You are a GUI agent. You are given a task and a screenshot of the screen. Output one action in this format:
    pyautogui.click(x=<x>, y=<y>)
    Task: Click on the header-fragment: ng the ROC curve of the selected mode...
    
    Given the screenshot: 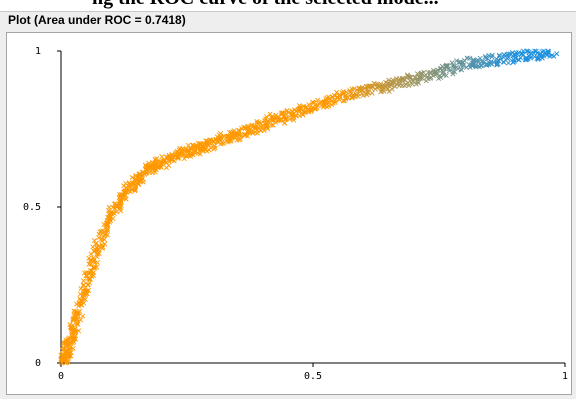 What is the action you would take?
    pyautogui.click(x=265, y=5)
    